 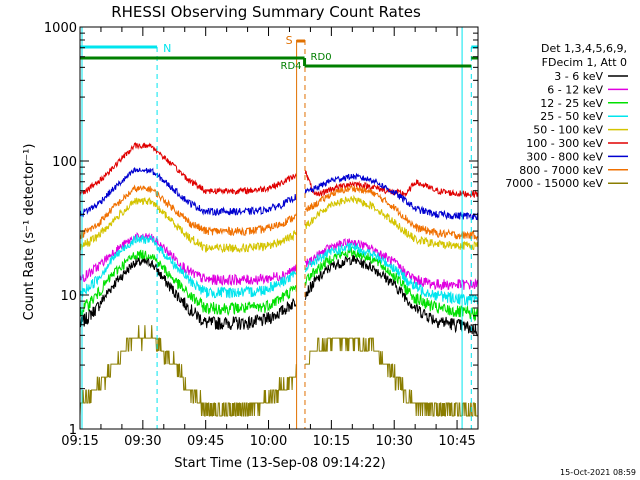 I want to click on x-tick-label: 10:00, so click(x=268, y=441).